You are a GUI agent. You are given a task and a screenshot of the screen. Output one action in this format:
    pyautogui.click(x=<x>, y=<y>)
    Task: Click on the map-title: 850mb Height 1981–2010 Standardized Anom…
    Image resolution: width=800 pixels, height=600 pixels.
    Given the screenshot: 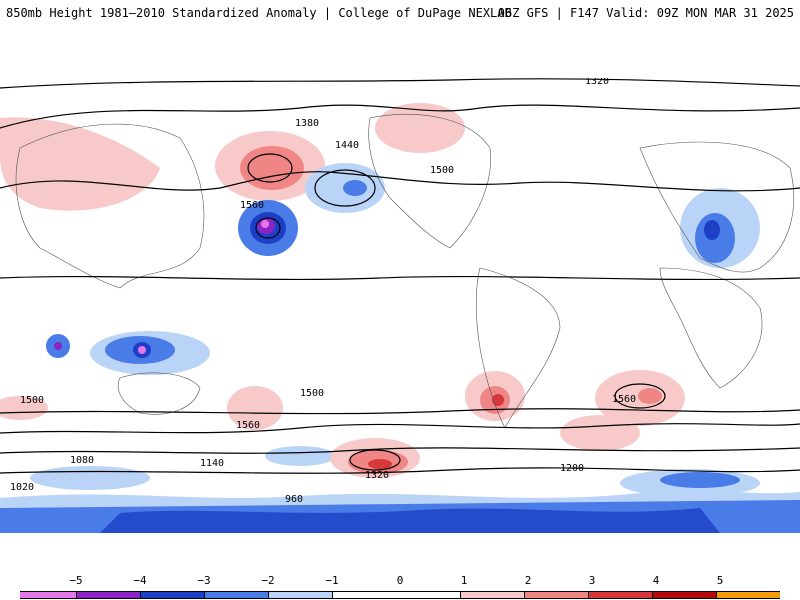 What is the action you would take?
    pyautogui.click(x=259, y=13)
    